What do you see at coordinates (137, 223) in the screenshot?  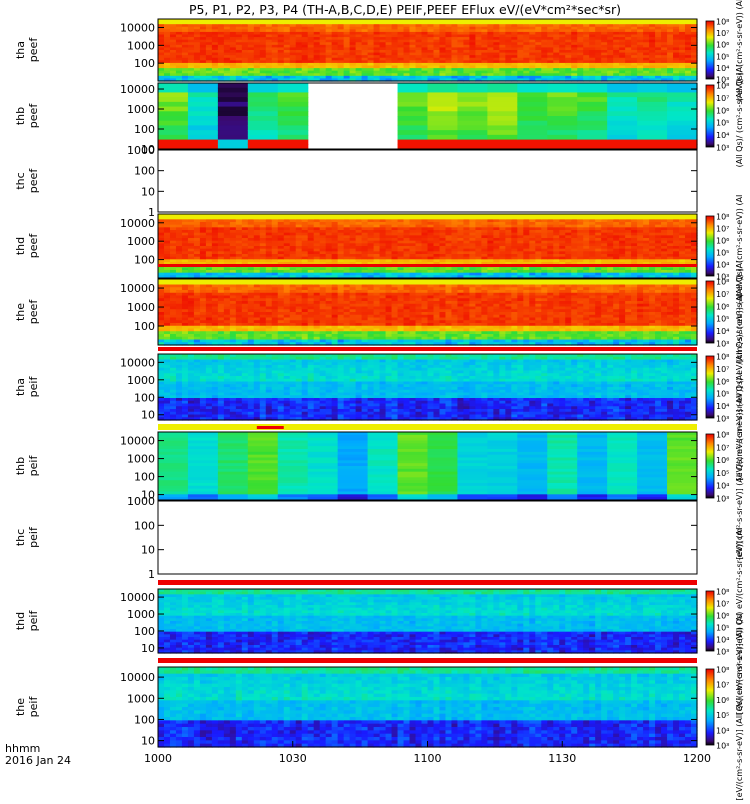 I see `y-tick-label: 10000` at bounding box center [137, 223].